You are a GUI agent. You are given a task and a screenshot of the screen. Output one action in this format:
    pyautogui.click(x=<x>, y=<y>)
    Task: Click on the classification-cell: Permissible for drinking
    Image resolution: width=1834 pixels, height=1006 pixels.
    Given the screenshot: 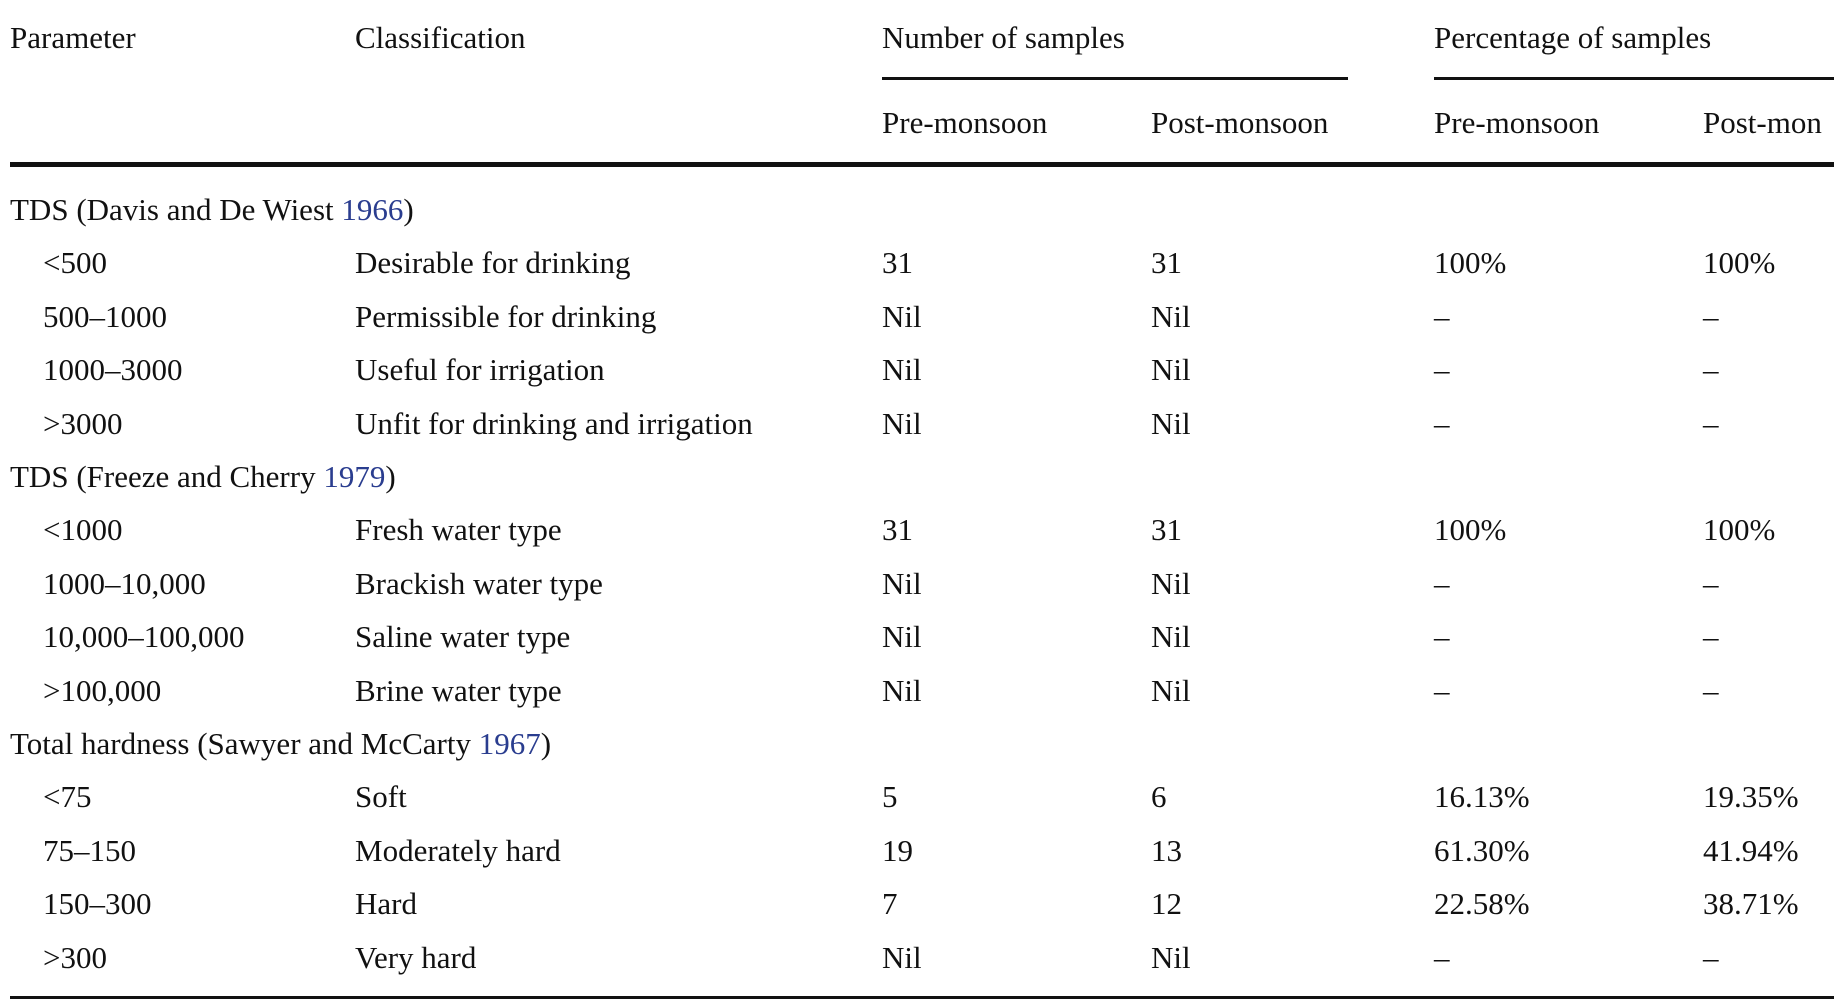 What is the action you would take?
    pyautogui.click(x=506, y=316)
    